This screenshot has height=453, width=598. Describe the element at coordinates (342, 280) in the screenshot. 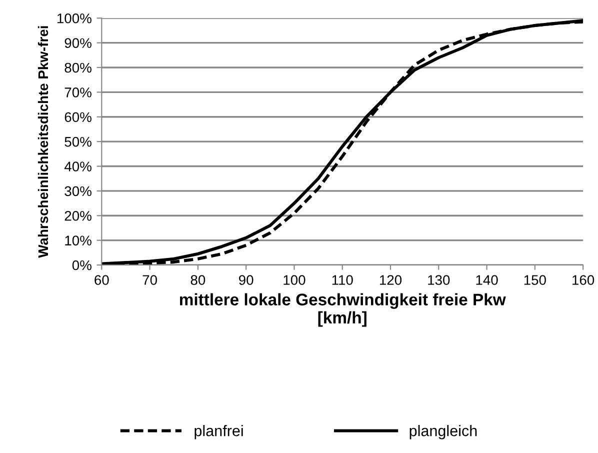

I see `x-tick-label: 110` at that location.